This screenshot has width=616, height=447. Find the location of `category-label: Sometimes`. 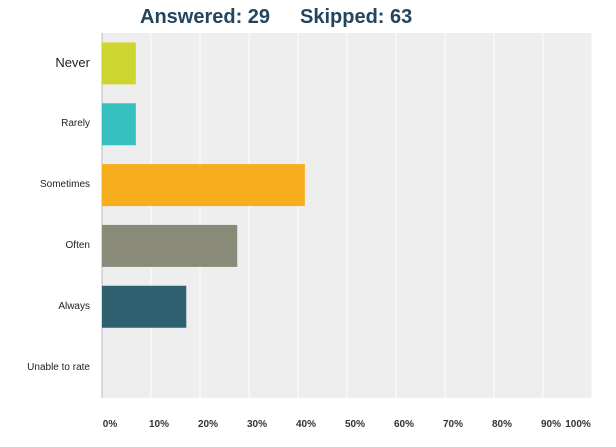

category-label: Sometimes is located at coordinates (64, 185).